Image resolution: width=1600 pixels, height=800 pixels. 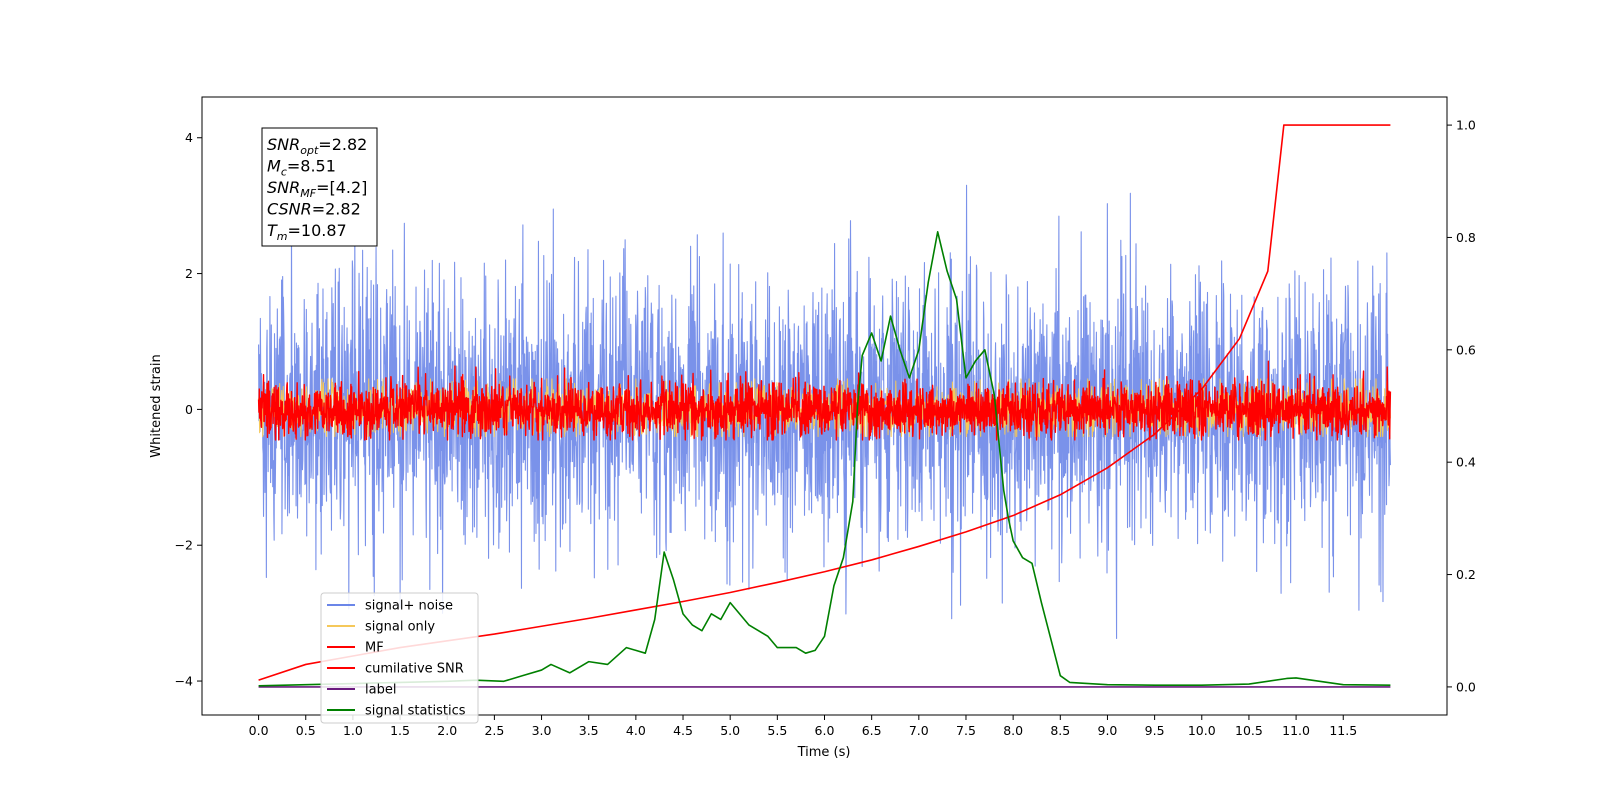 I want to click on x-tick-label: 7.0, so click(x=919, y=730).